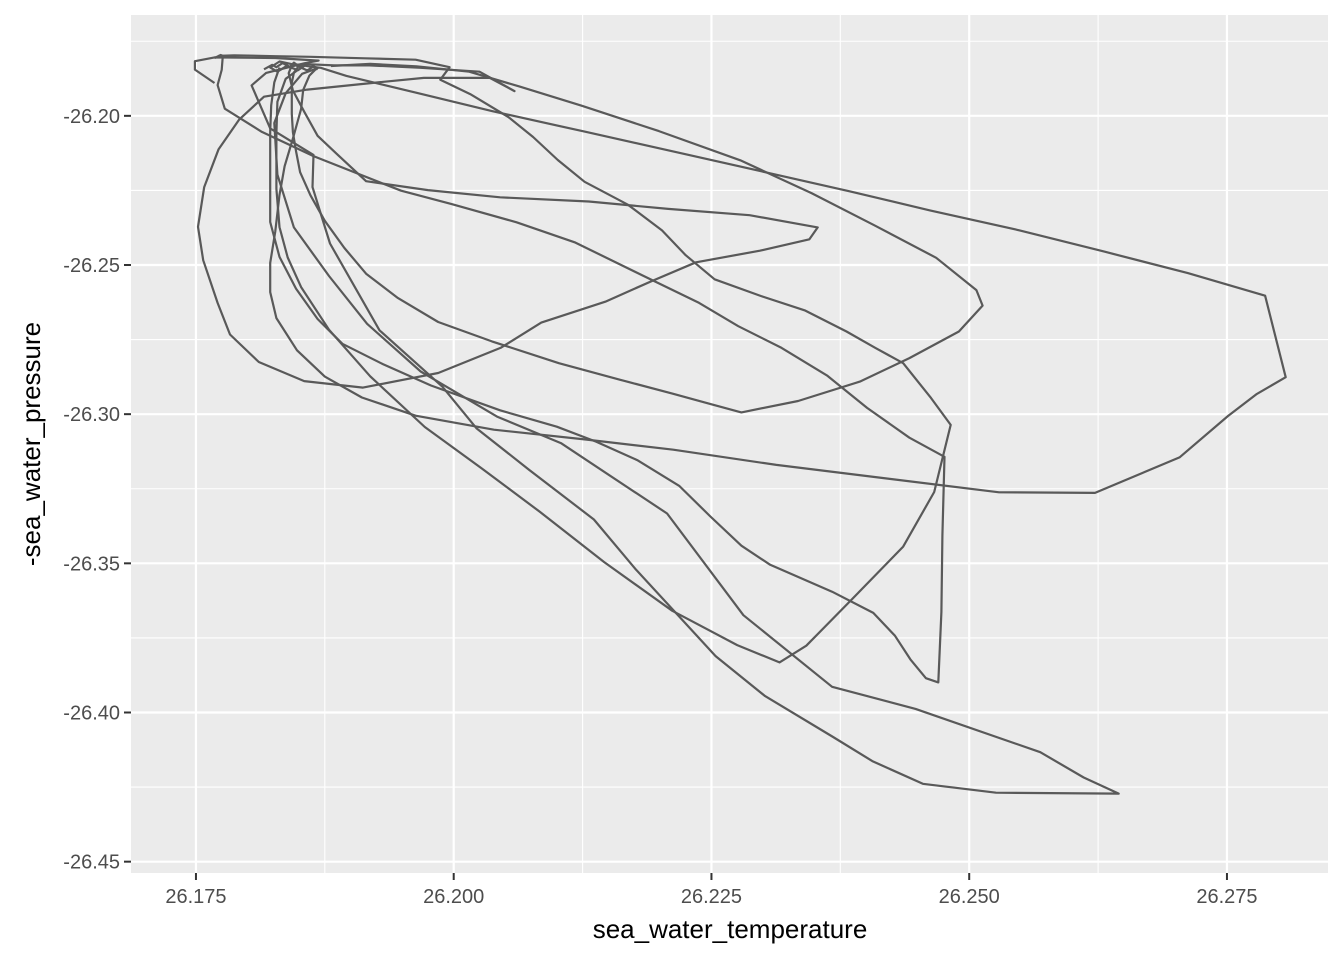  Describe the element at coordinates (195, 897) in the screenshot. I see `x-tick-label: 26.175` at that location.